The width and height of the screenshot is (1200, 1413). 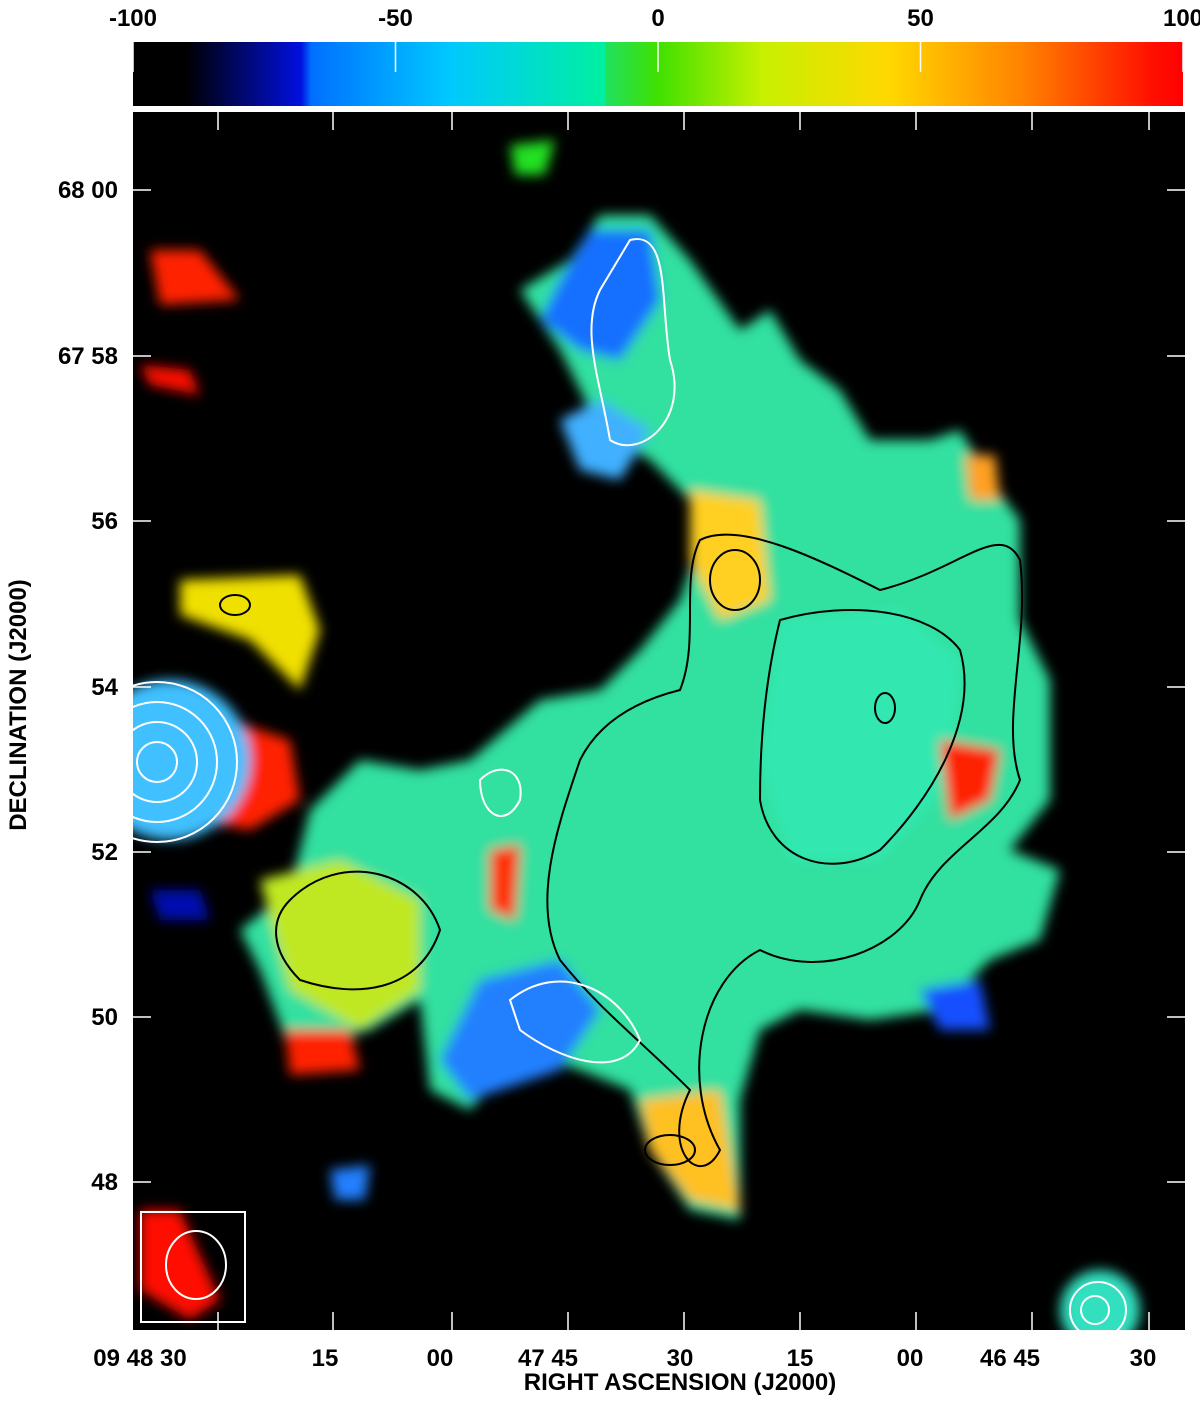 I want to click on green-region, so click(x=532, y=157).